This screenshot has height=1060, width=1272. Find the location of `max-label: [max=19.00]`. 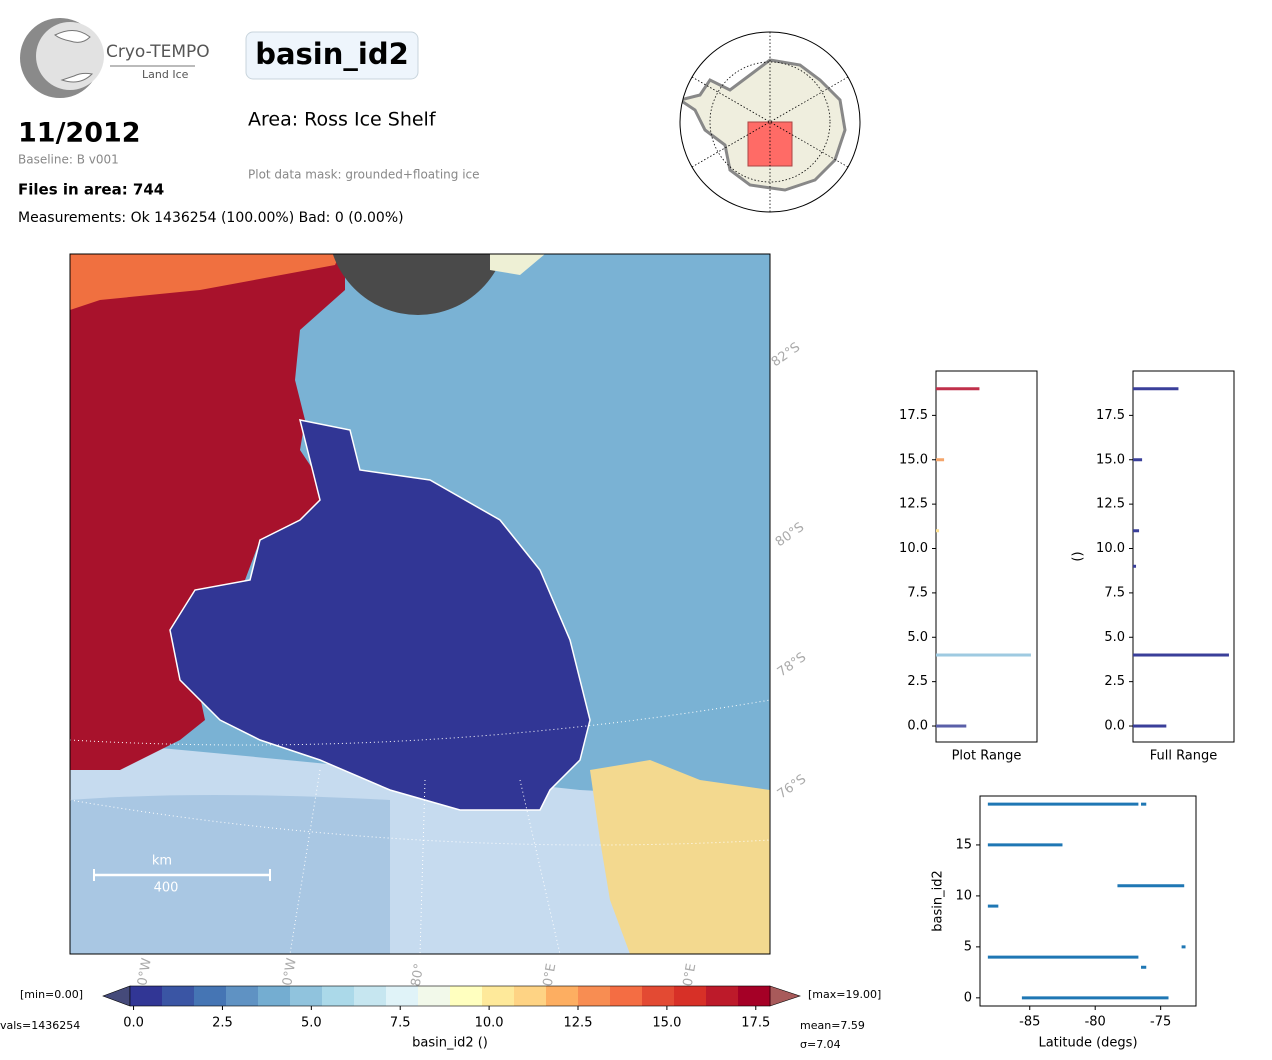

max-label: [max=19.00] is located at coordinates (844, 994).